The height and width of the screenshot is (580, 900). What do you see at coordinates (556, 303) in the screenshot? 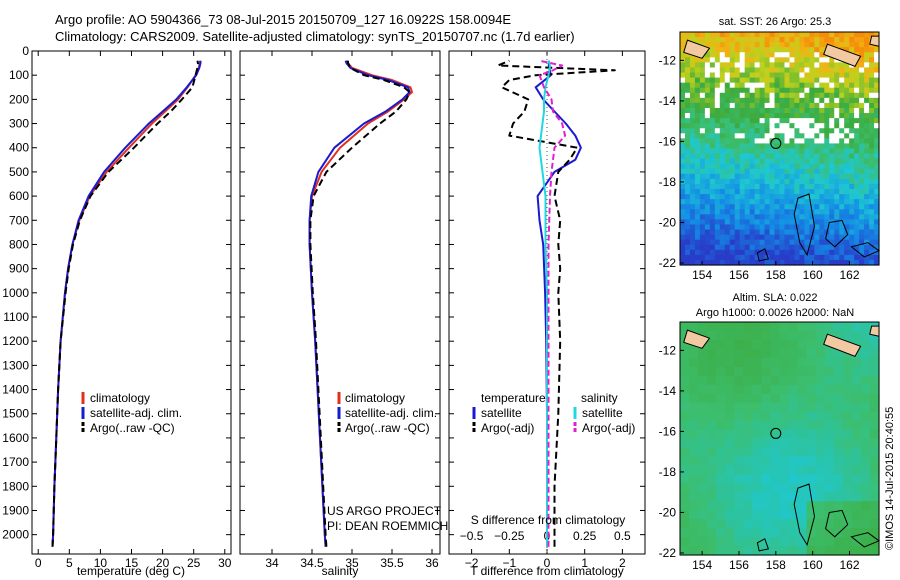
I see `series-t-argo-adj-` at bounding box center [556, 303].